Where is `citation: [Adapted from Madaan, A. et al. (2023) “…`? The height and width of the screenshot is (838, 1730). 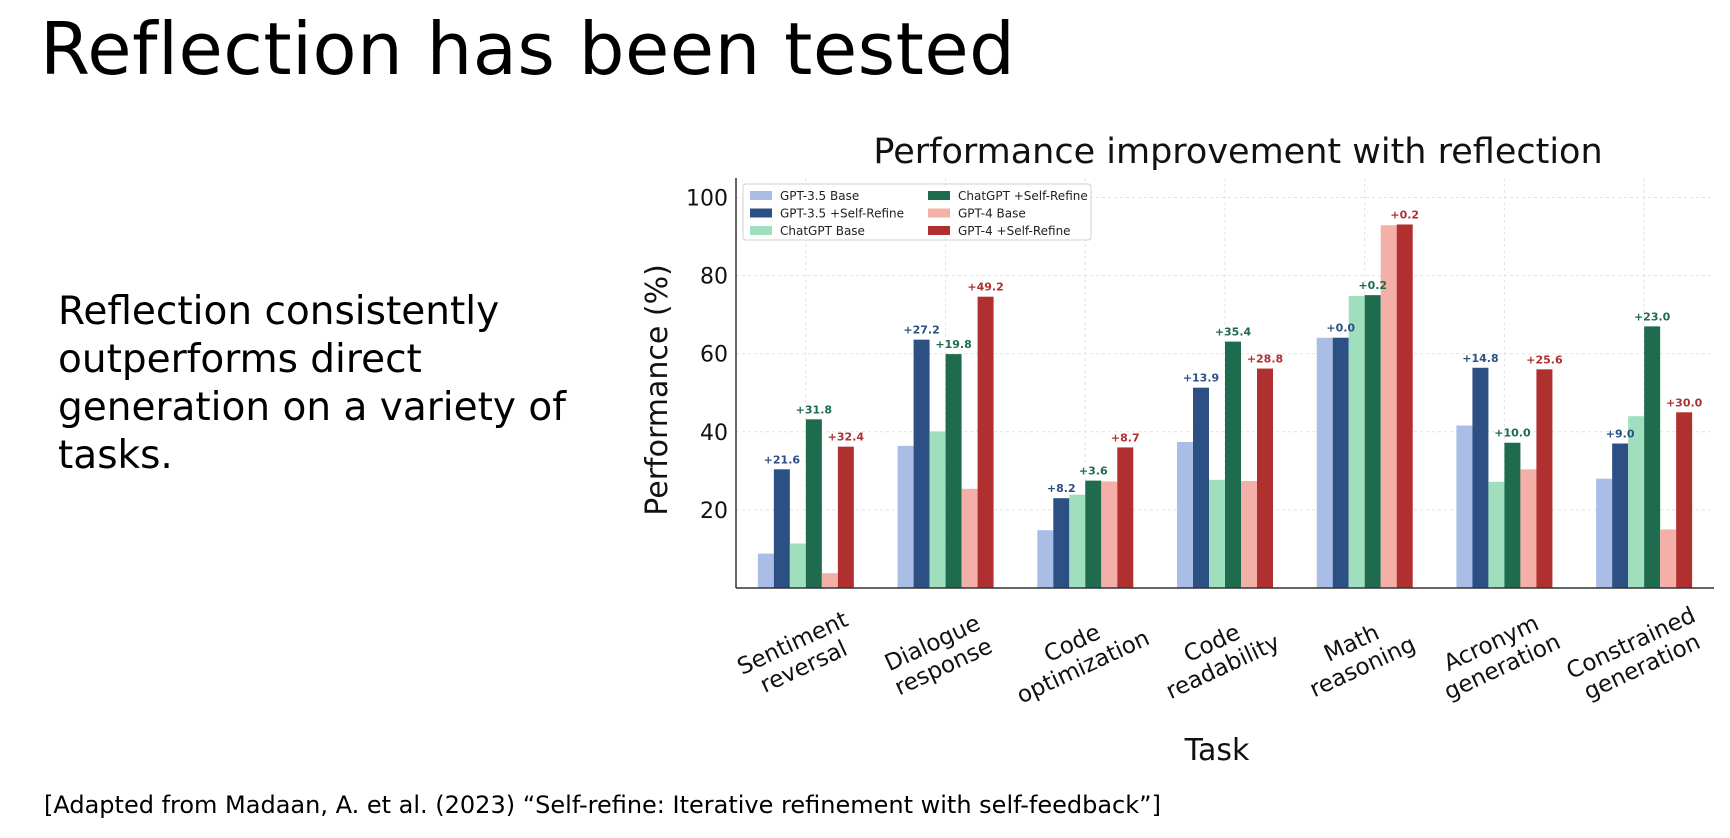
citation: [Adapted from Madaan, A. et al. (2023) “… is located at coordinates (602, 805).